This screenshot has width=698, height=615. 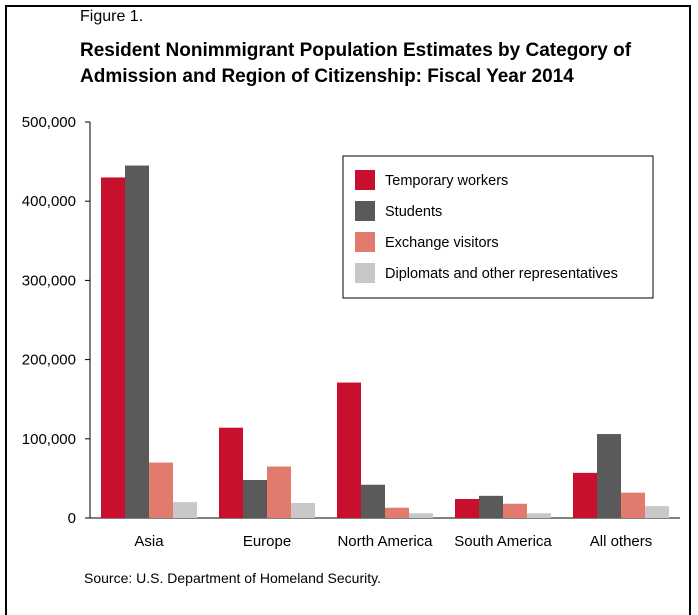 I want to click on bar-diplomats-and-other-representatives-europe, so click(x=303, y=510).